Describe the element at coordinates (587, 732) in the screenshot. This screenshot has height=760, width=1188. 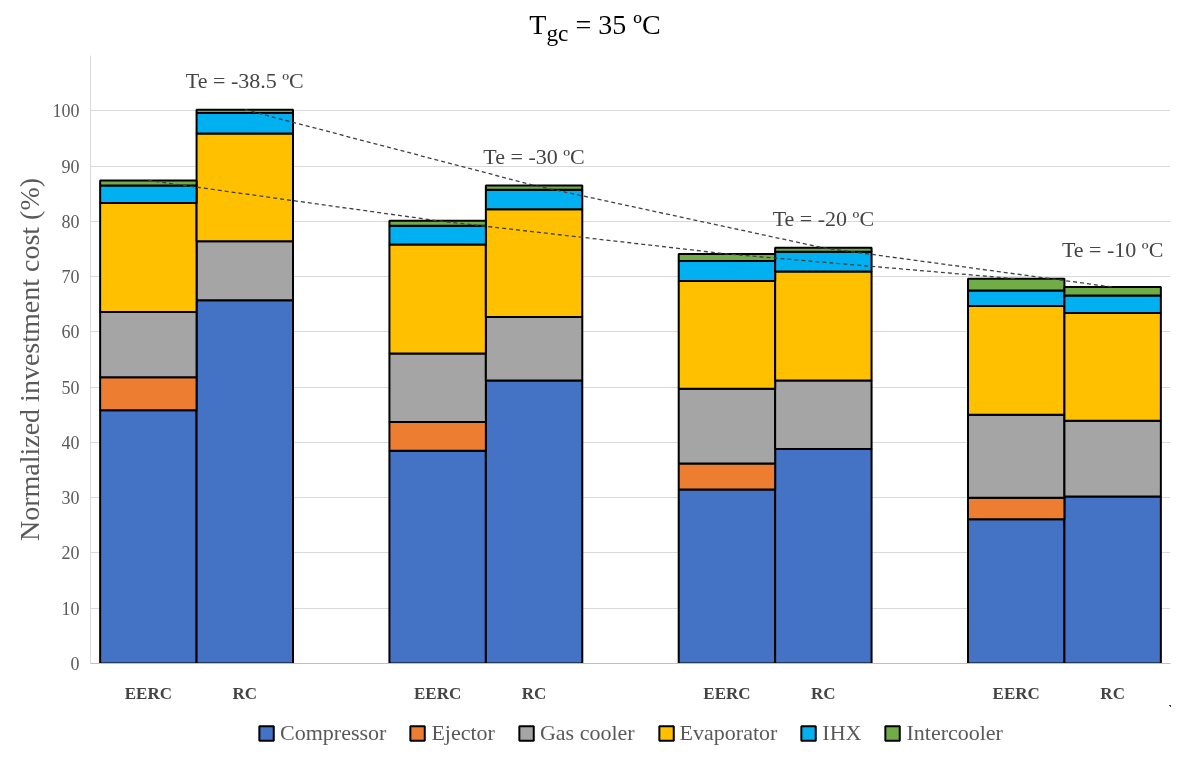
I see `legend-label: Gas cooler` at that location.